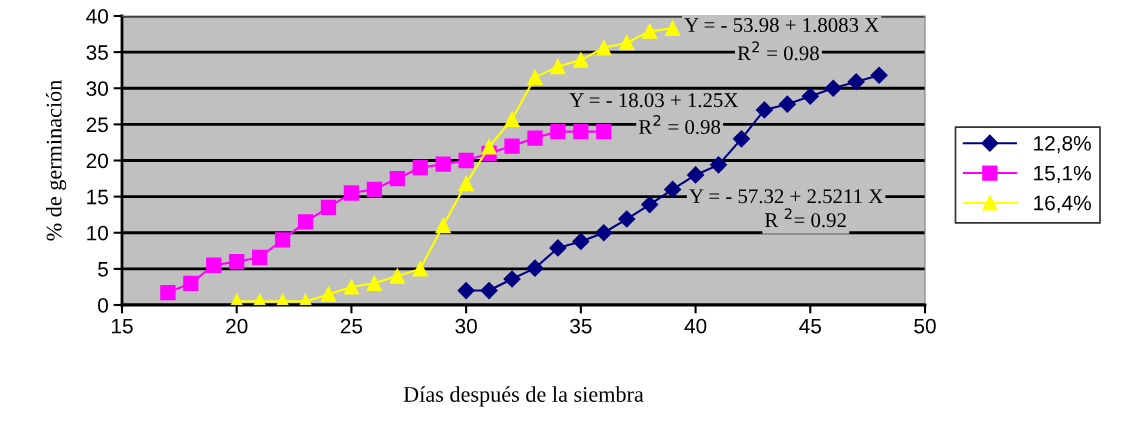 This screenshot has width=1122, height=428. Describe the element at coordinates (97, 197) in the screenshot. I see `y-tick-label: 15` at that location.